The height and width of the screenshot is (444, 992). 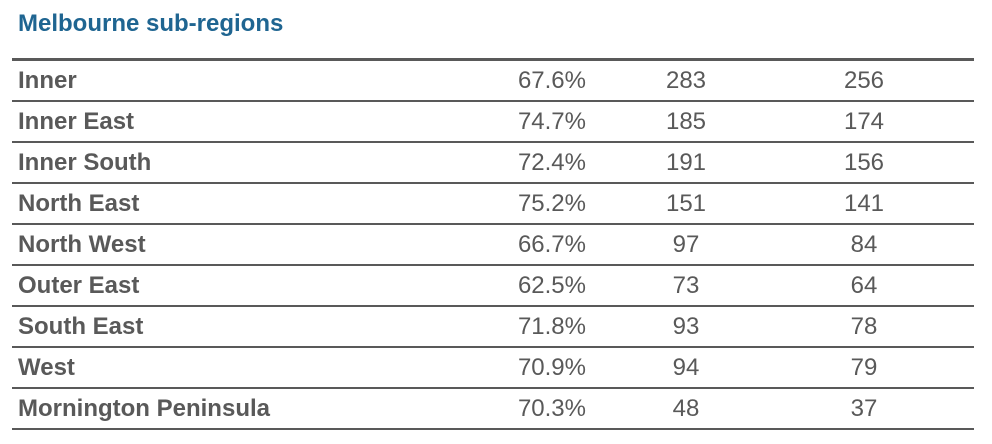 I want to click on count-value-1: 283, so click(x=686, y=80).